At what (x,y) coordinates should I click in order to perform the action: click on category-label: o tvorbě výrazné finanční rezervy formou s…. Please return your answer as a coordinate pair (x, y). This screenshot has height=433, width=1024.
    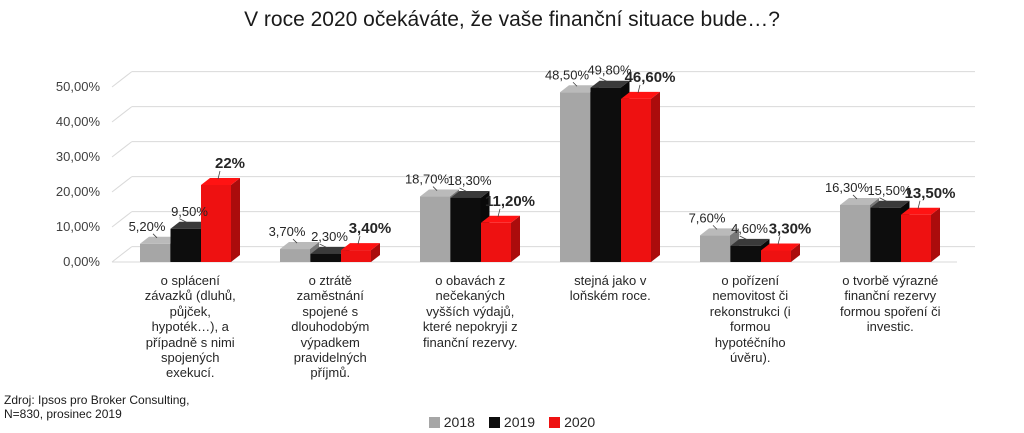
    Looking at the image, I should click on (890, 304).